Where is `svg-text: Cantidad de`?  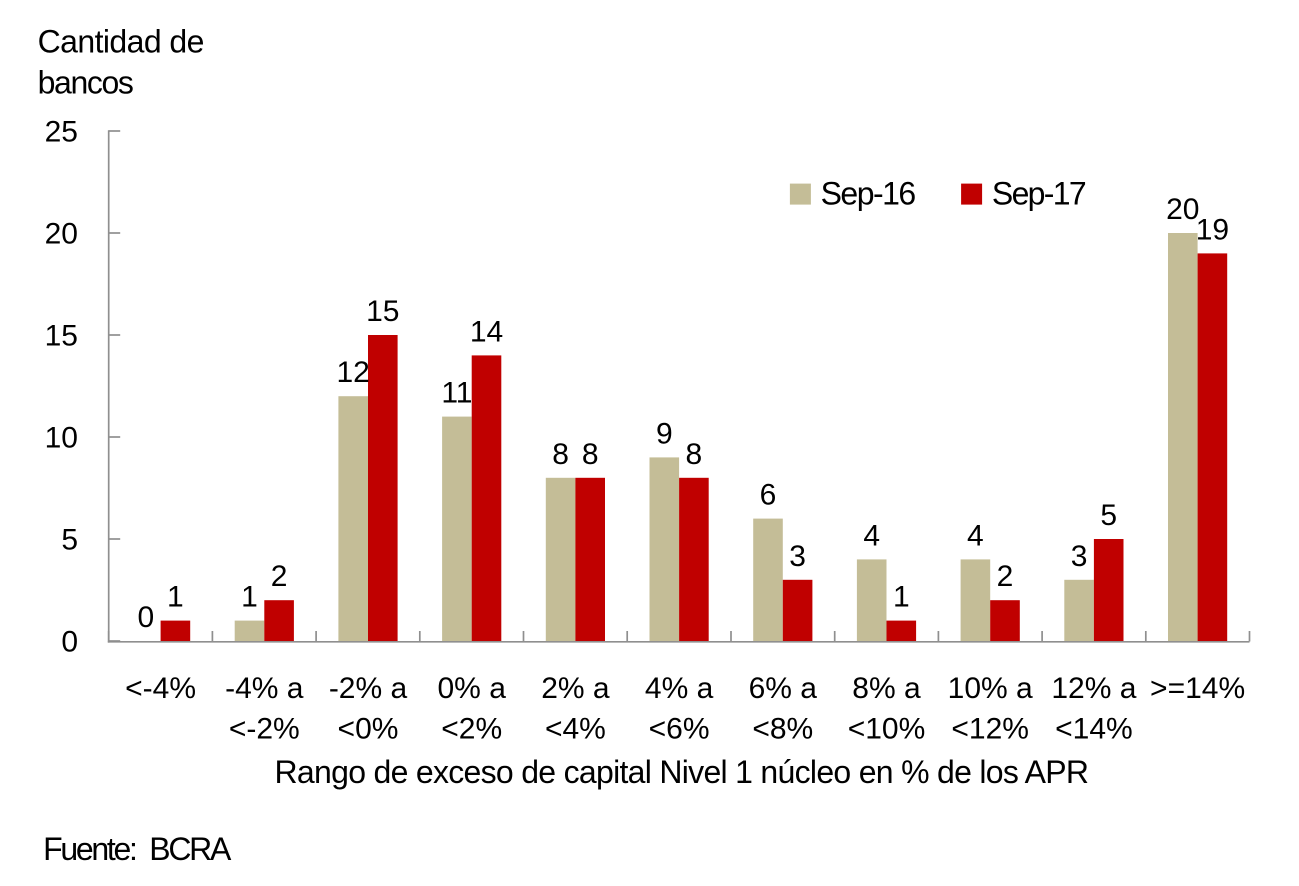 svg-text: Cantidad de is located at coordinates (121, 42).